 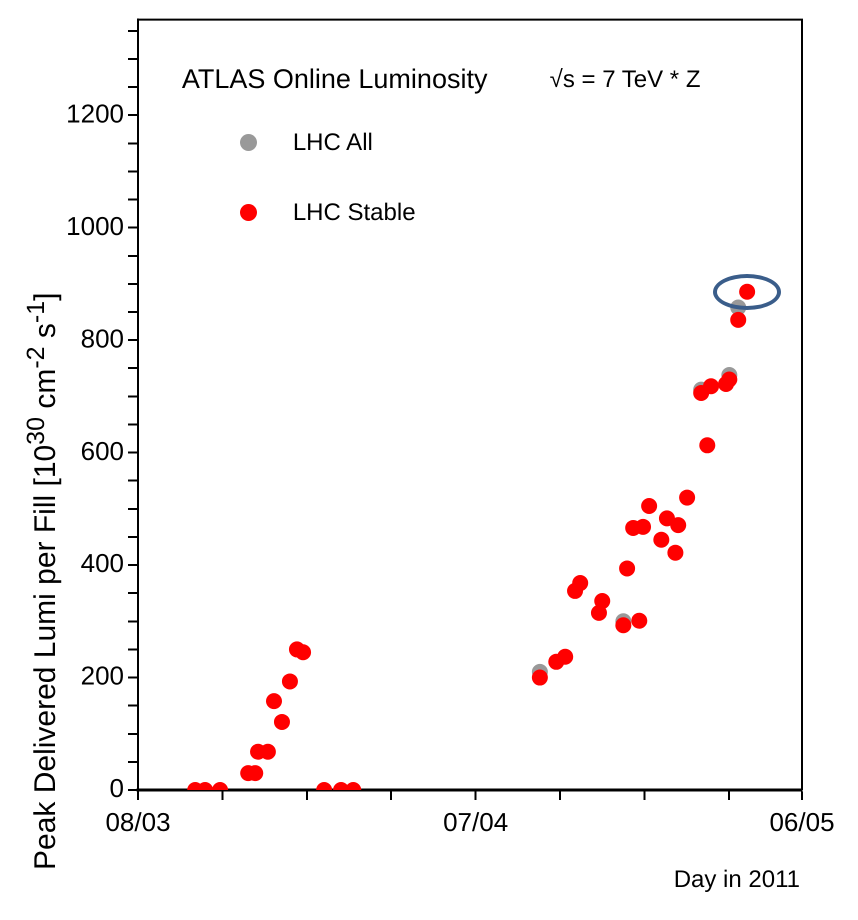 I want to click on text: √s = 7 TeV * Z, so click(x=625, y=80).